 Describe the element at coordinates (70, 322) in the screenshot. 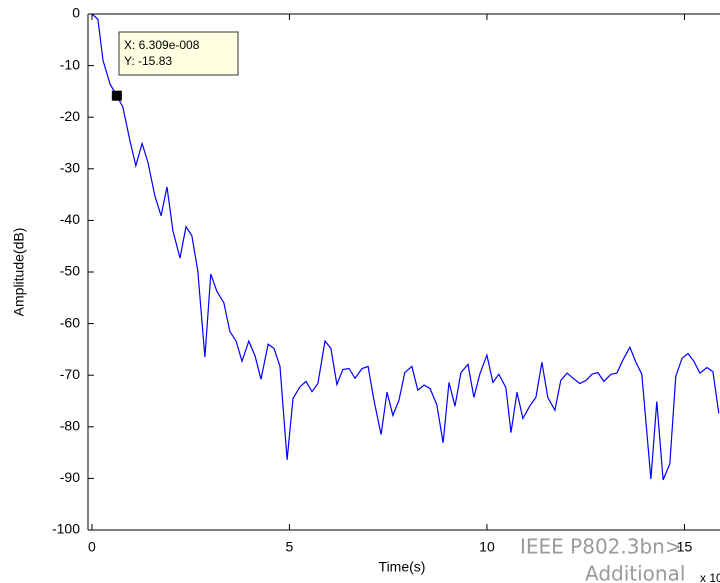

I see `y-tick-label: -60` at that location.